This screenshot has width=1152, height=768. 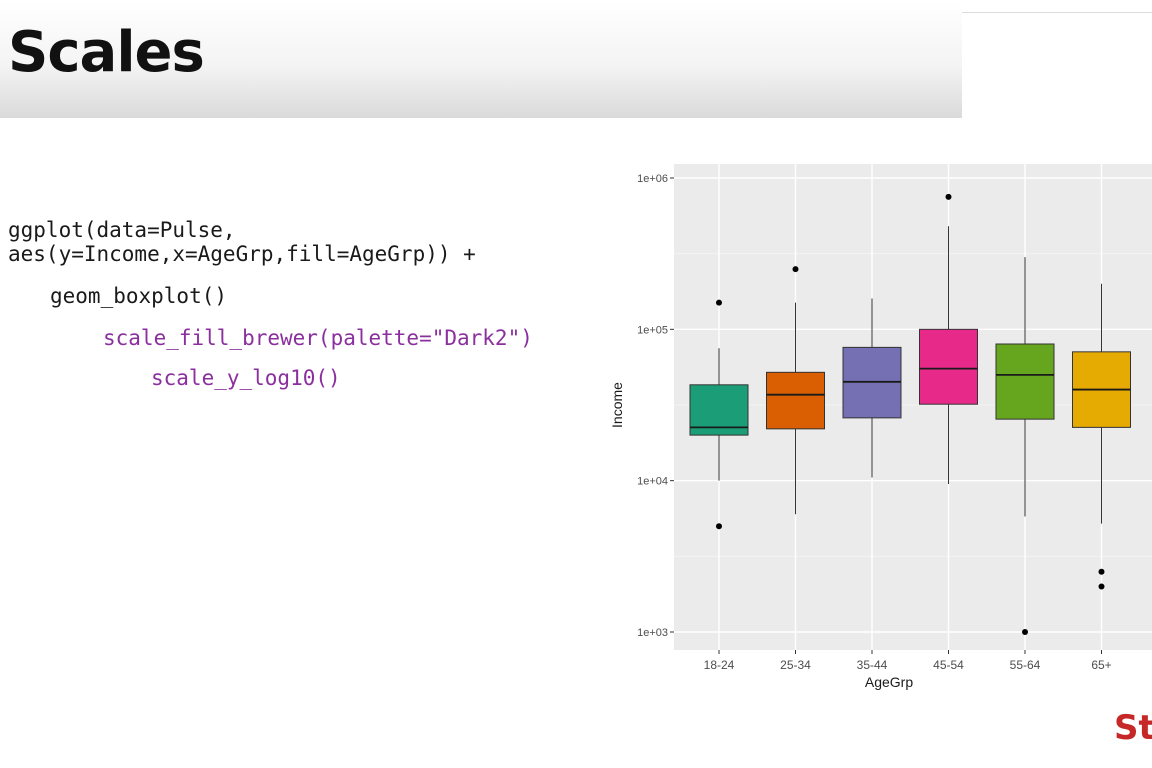 What do you see at coordinates (652, 482) in the screenshot?
I see `y-tick-label: 1e+04` at bounding box center [652, 482].